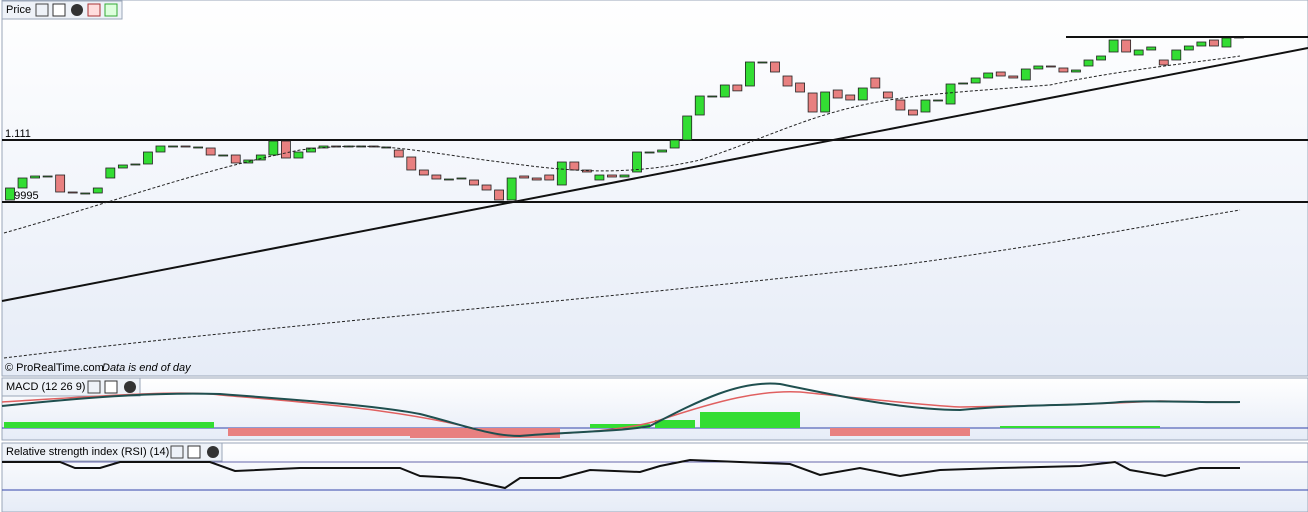 The height and width of the screenshot is (512, 1308). What do you see at coordinates (45, 387) in the screenshot?
I see `panel-title: MACD (12 26 9)` at bounding box center [45, 387].